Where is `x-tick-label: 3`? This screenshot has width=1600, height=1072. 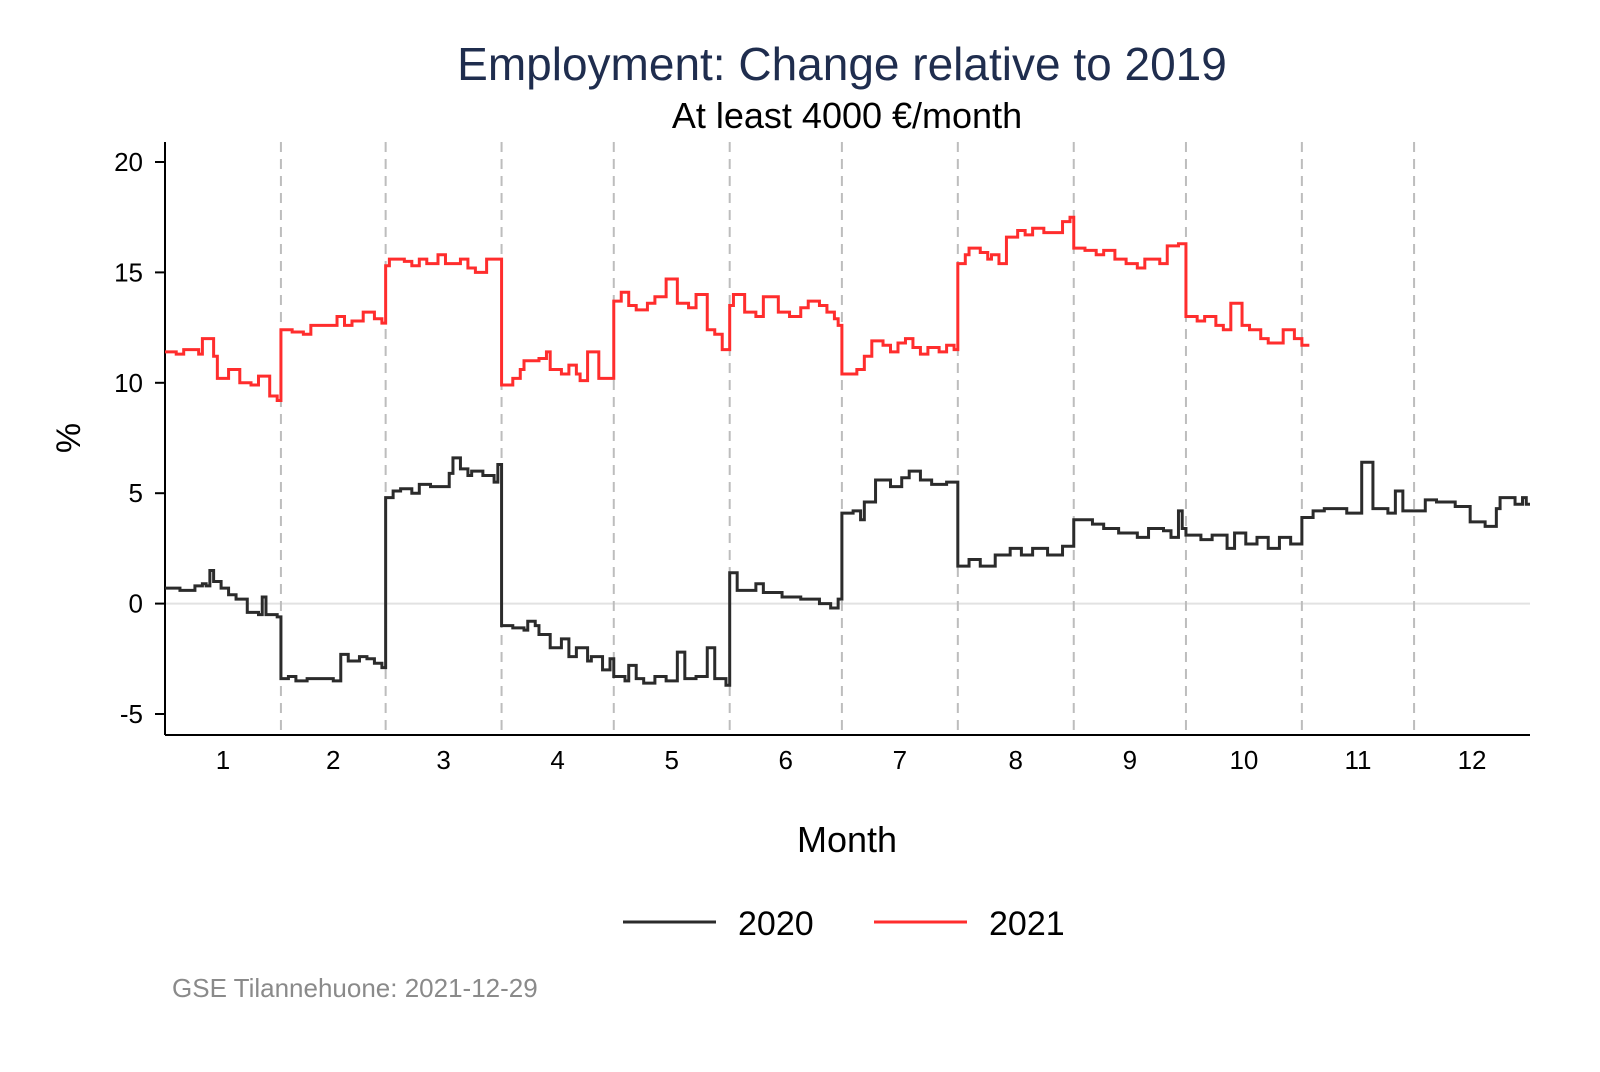 x-tick-label: 3 is located at coordinates (443, 760).